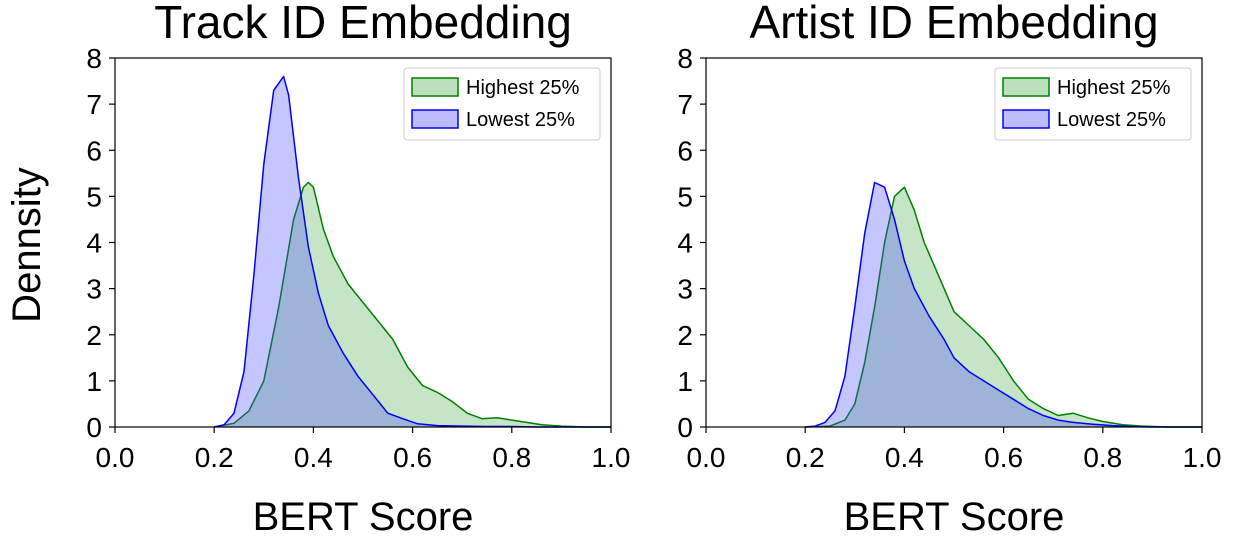 Image resolution: width=1250 pixels, height=550 pixels. I want to click on figure-ylabel: Dennsity, so click(27, 245).